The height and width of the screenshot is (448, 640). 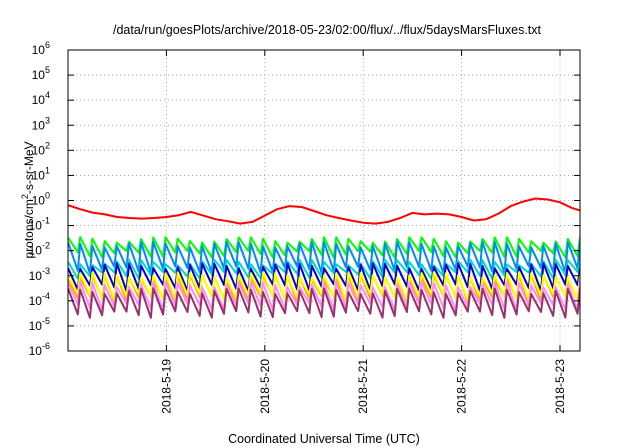 I want to click on y-tick-label: 10⁻⁵, so click(x=39, y=324).